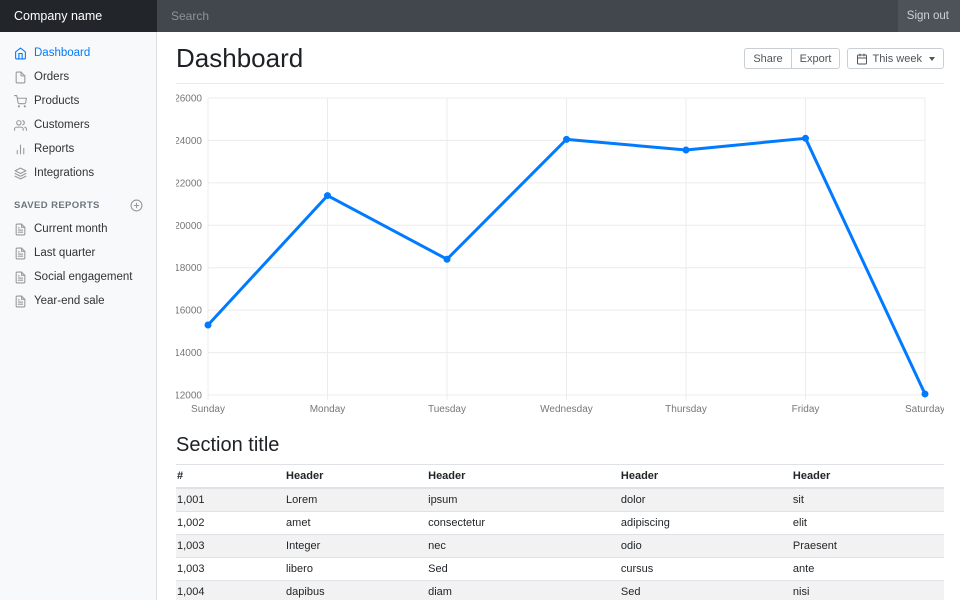 The width and height of the screenshot is (960, 600). I want to click on section-title: Section title, so click(228, 444).